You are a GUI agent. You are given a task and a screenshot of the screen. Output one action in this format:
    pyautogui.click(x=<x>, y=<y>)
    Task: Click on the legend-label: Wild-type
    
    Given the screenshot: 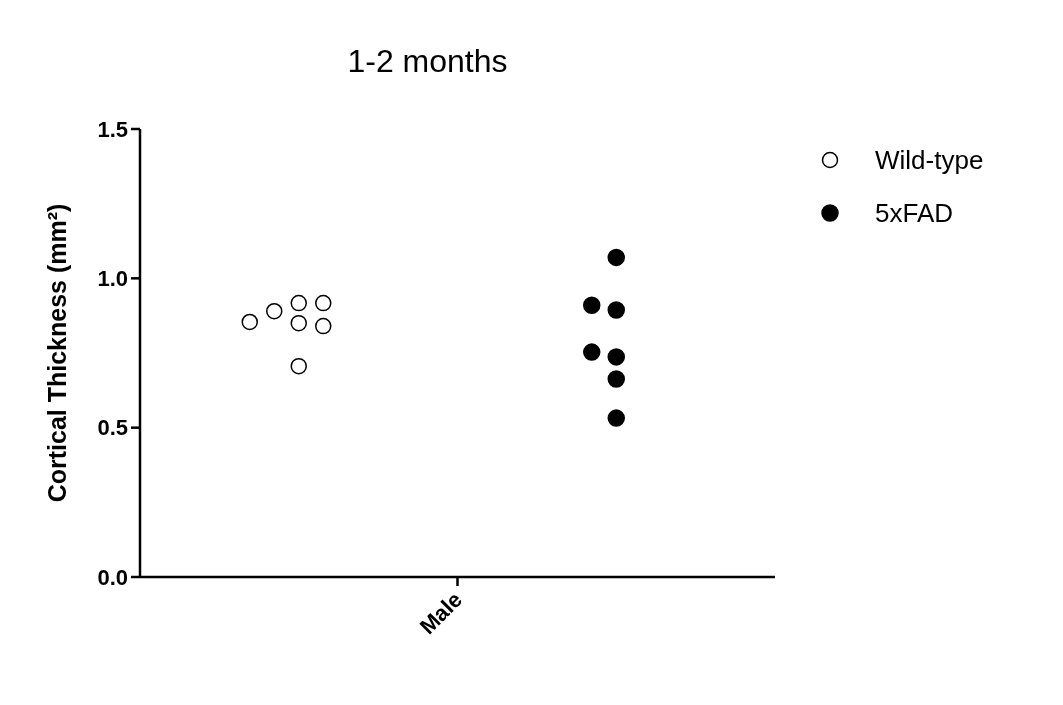 What is the action you would take?
    pyautogui.click(x=929, y=160)
    